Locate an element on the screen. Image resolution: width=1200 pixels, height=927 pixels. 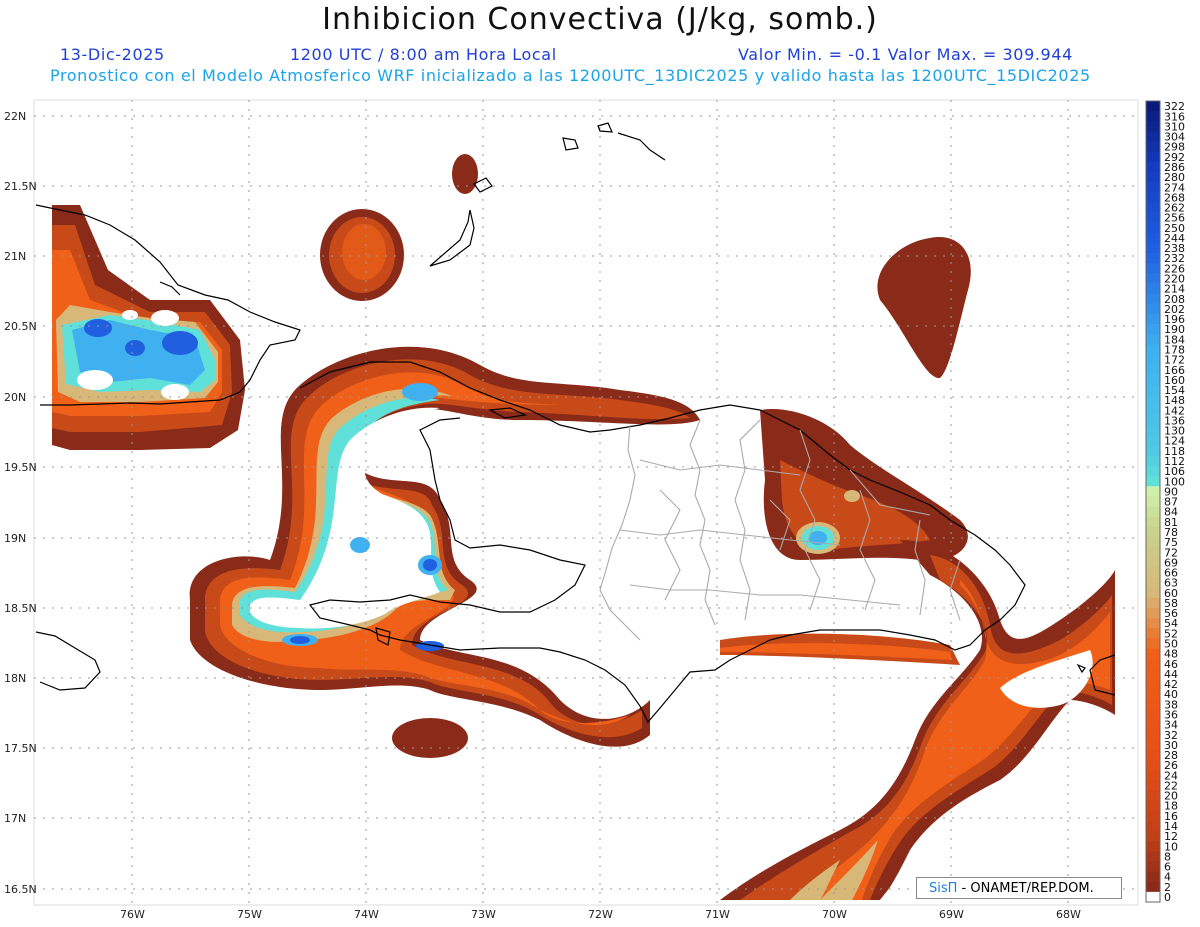
colorbar-label: 250 is located at coordinates (1174, 228).